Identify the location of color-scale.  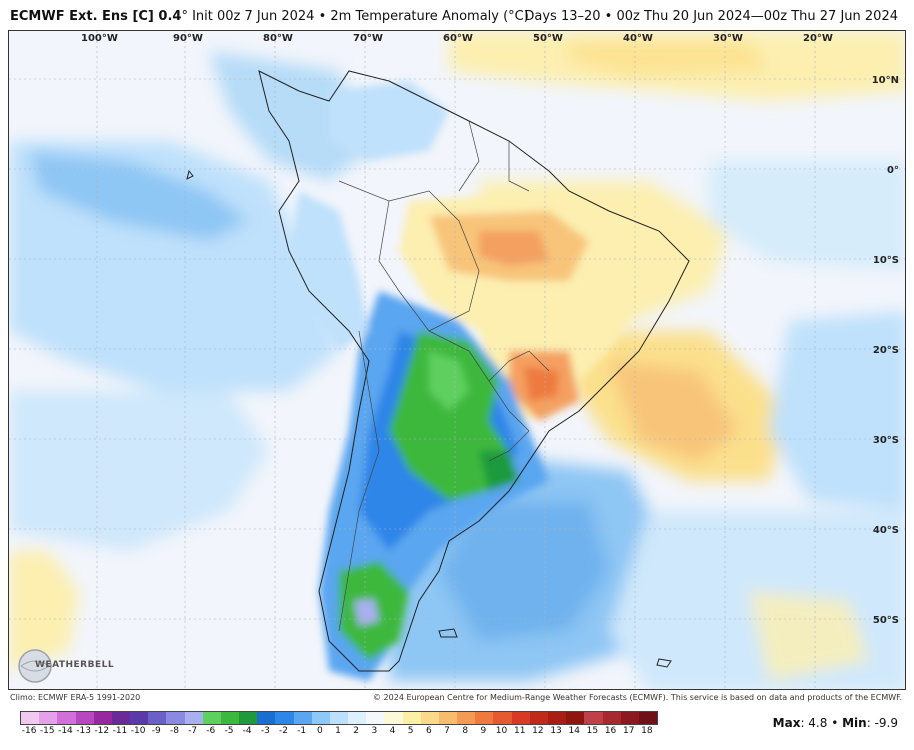
(339, 718).